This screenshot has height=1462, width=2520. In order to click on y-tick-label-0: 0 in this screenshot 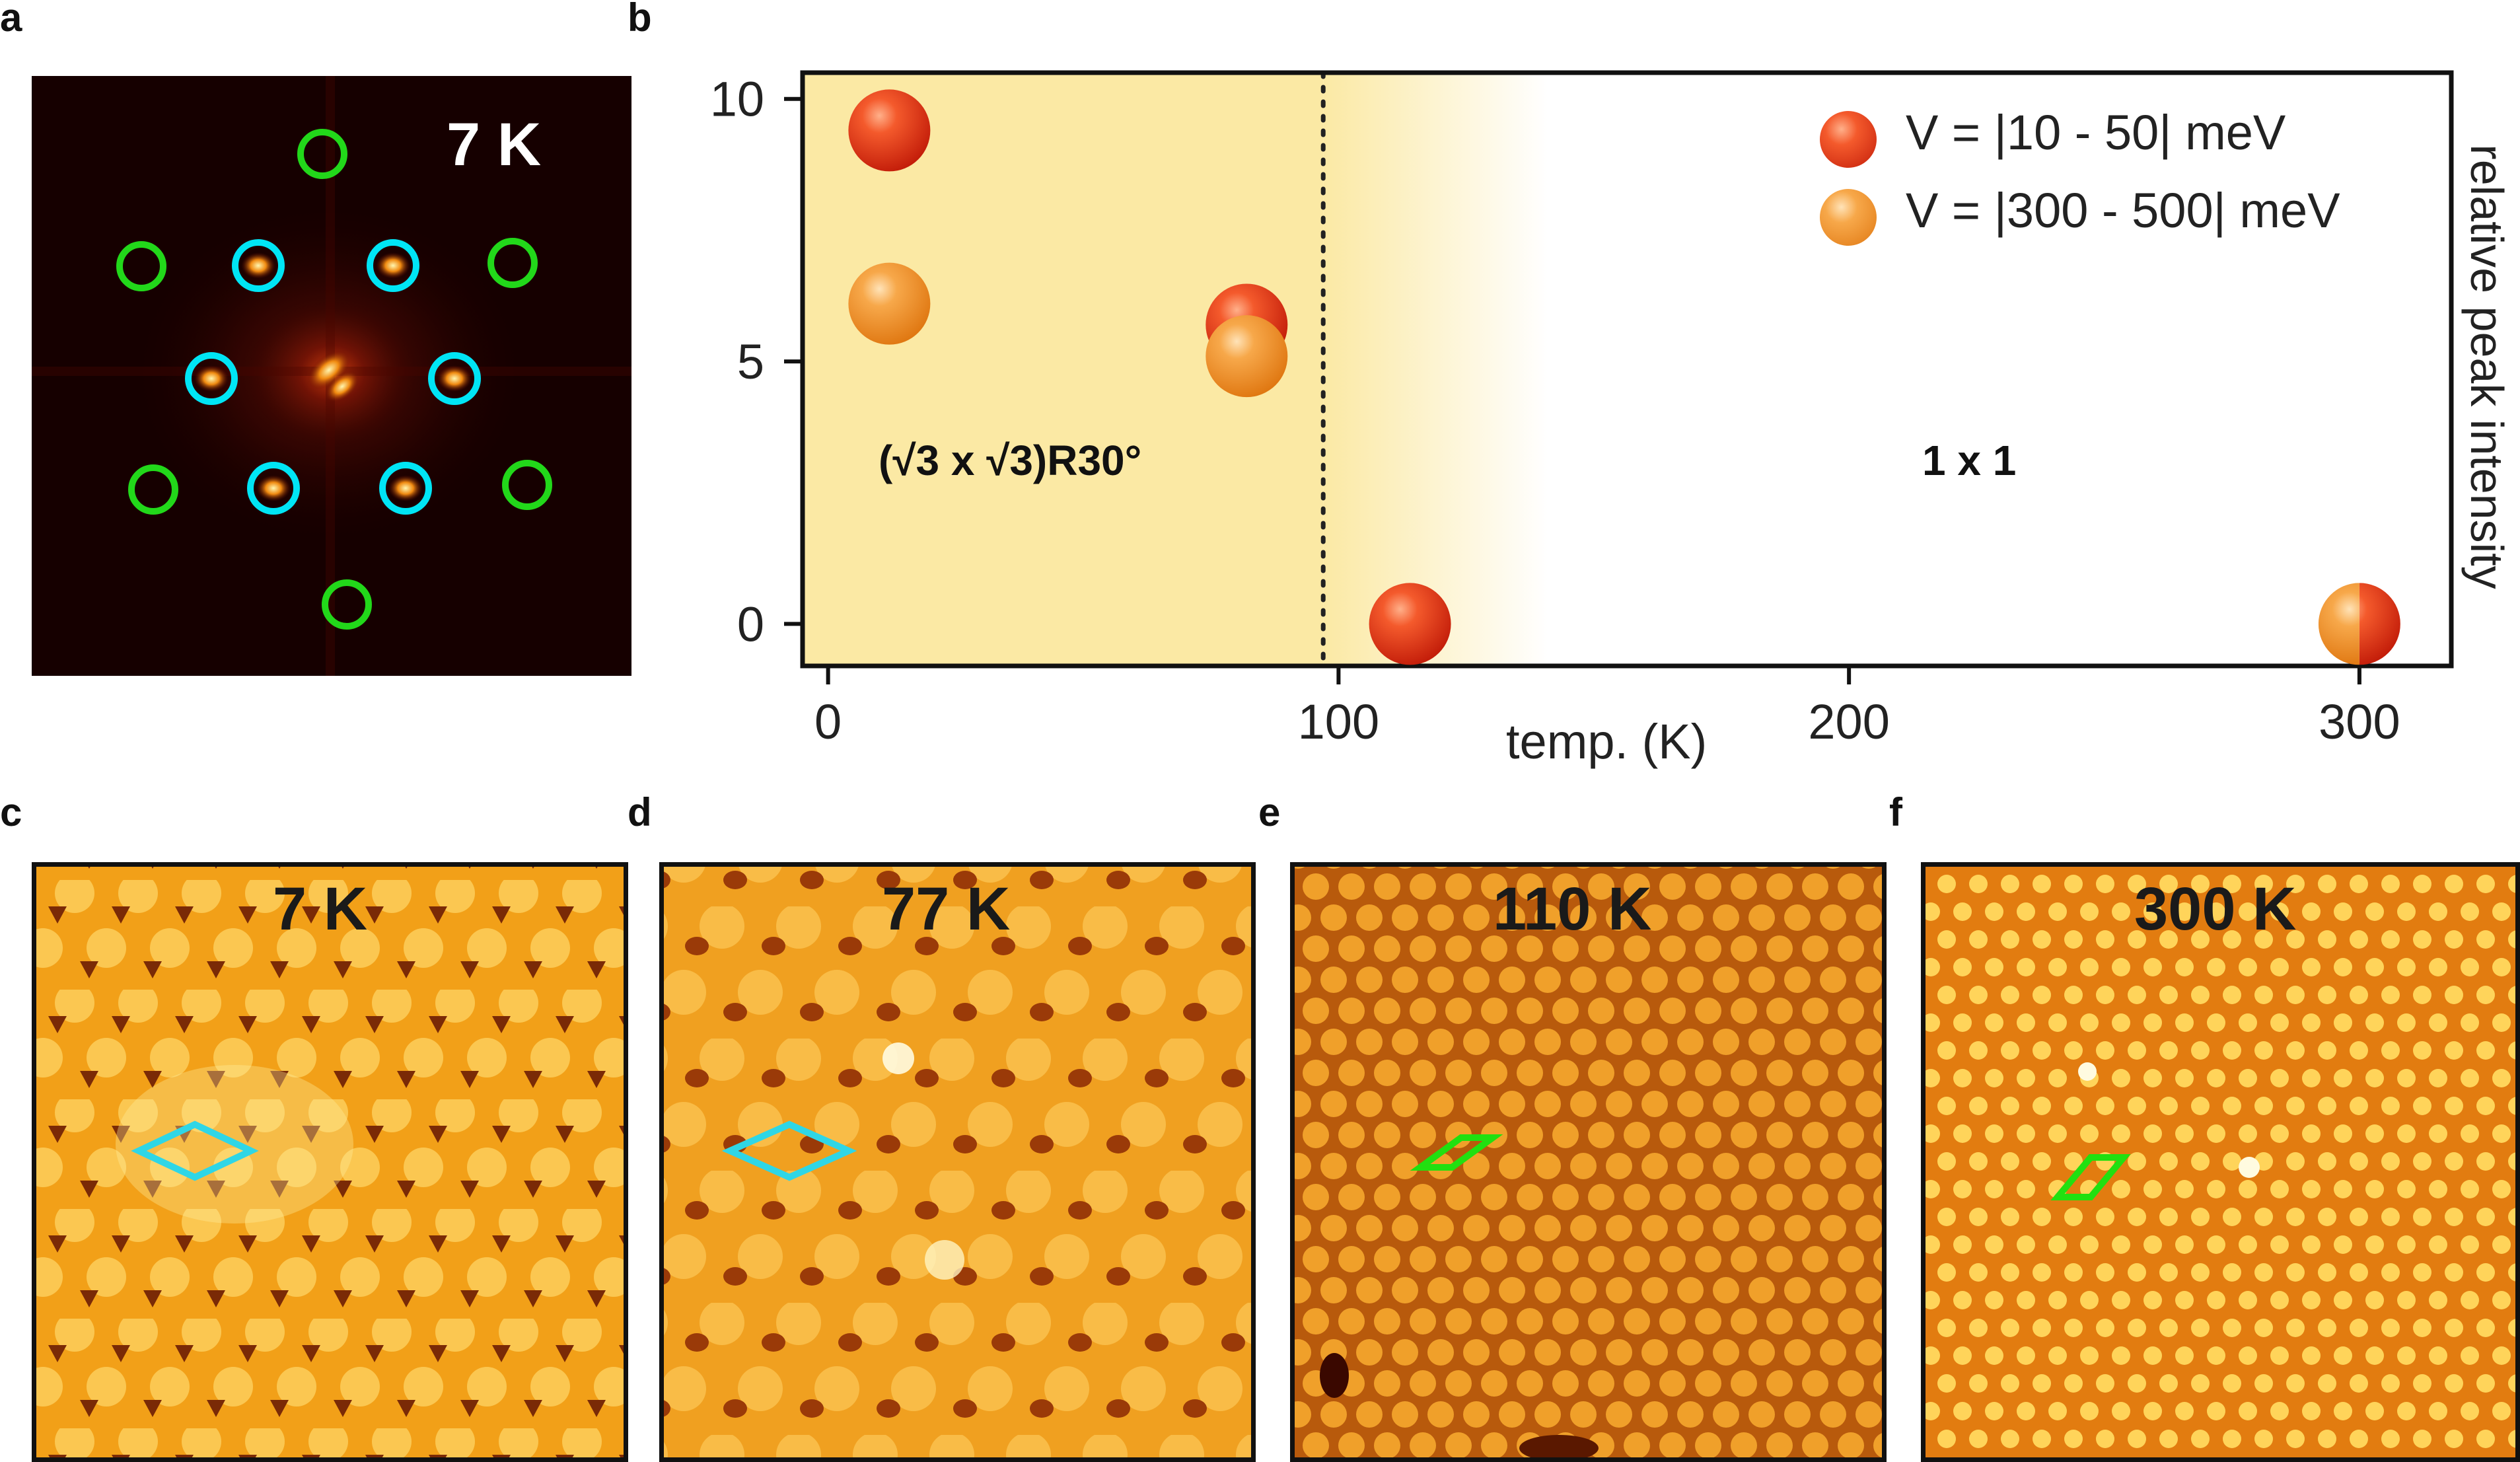, I will do `click(750, 624)`.